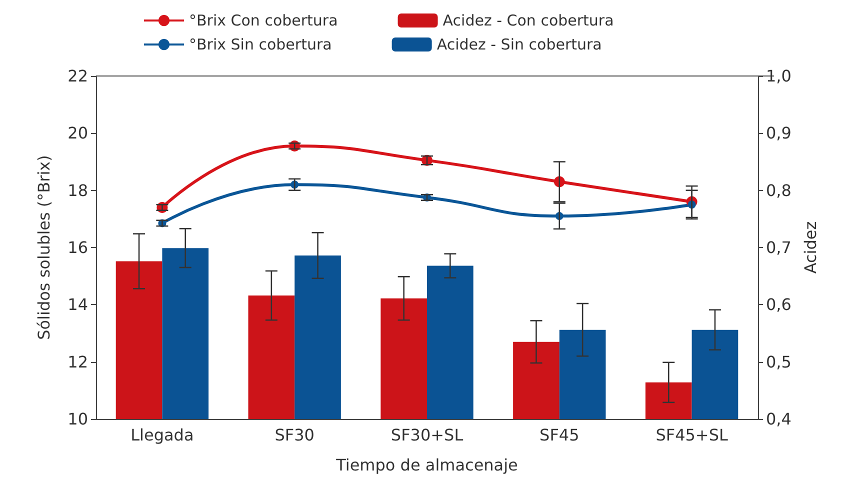 This screenshot has height=492, width=851. What do you see at coordinates (294, 435) in the screenshot?
I see `x-tick-label: SF30` at bounding box center [294, 435].